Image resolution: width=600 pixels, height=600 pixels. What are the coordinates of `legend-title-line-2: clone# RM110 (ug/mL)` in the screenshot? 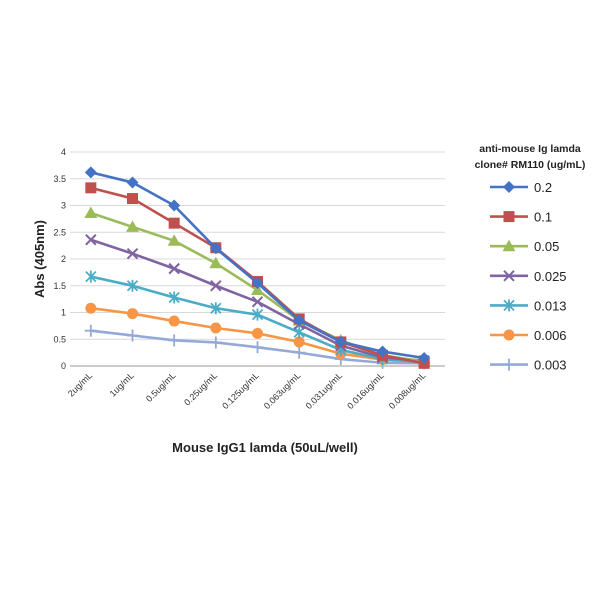 It's located at (530, 165).